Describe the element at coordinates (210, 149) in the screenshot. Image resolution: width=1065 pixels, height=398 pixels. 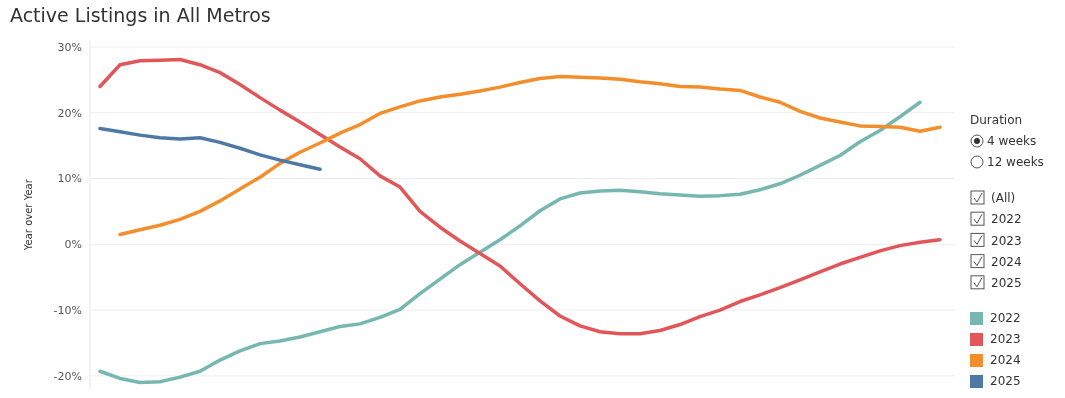
I see `line-series` at that location.